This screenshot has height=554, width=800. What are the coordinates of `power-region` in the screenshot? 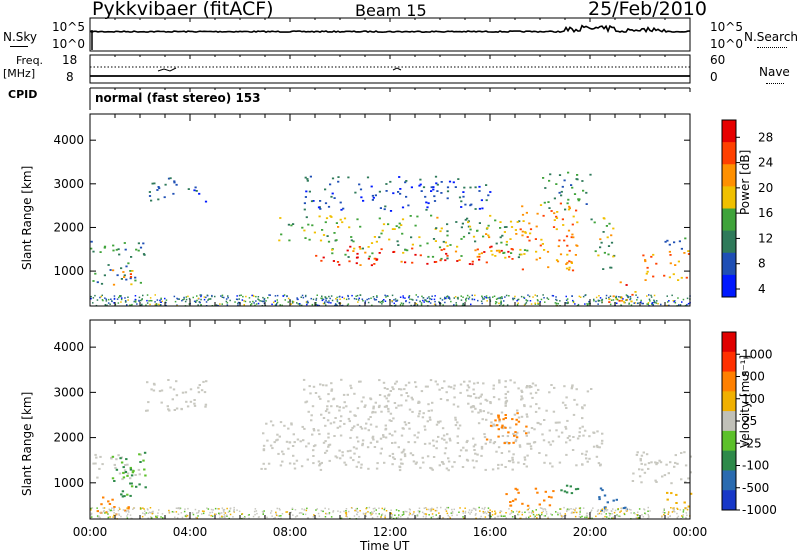 It's located at (622, 292).